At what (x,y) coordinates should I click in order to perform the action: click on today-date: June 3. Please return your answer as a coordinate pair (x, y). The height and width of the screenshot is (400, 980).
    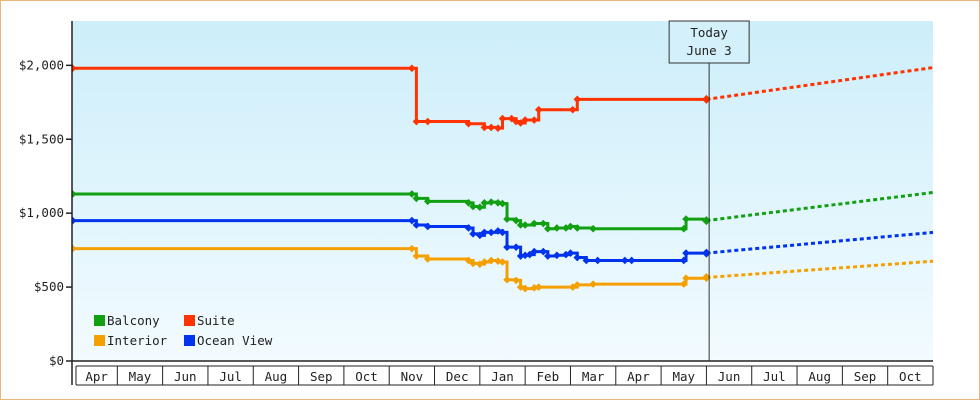
    Looking at the image, I should click on (709, 50).